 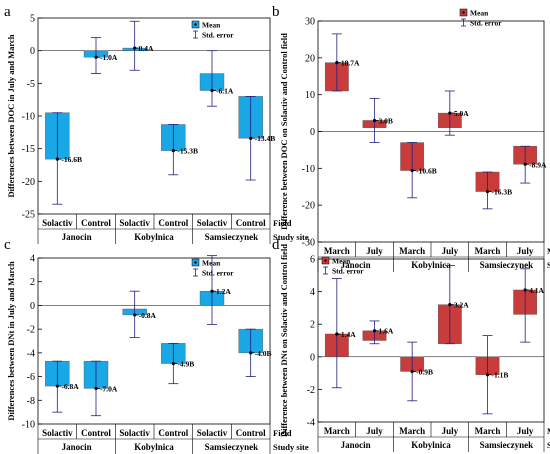 What do you see at coordinates (185, 364) in the screenshot?
I see `data-label: -4.9B` at bounding box center [185, 364].